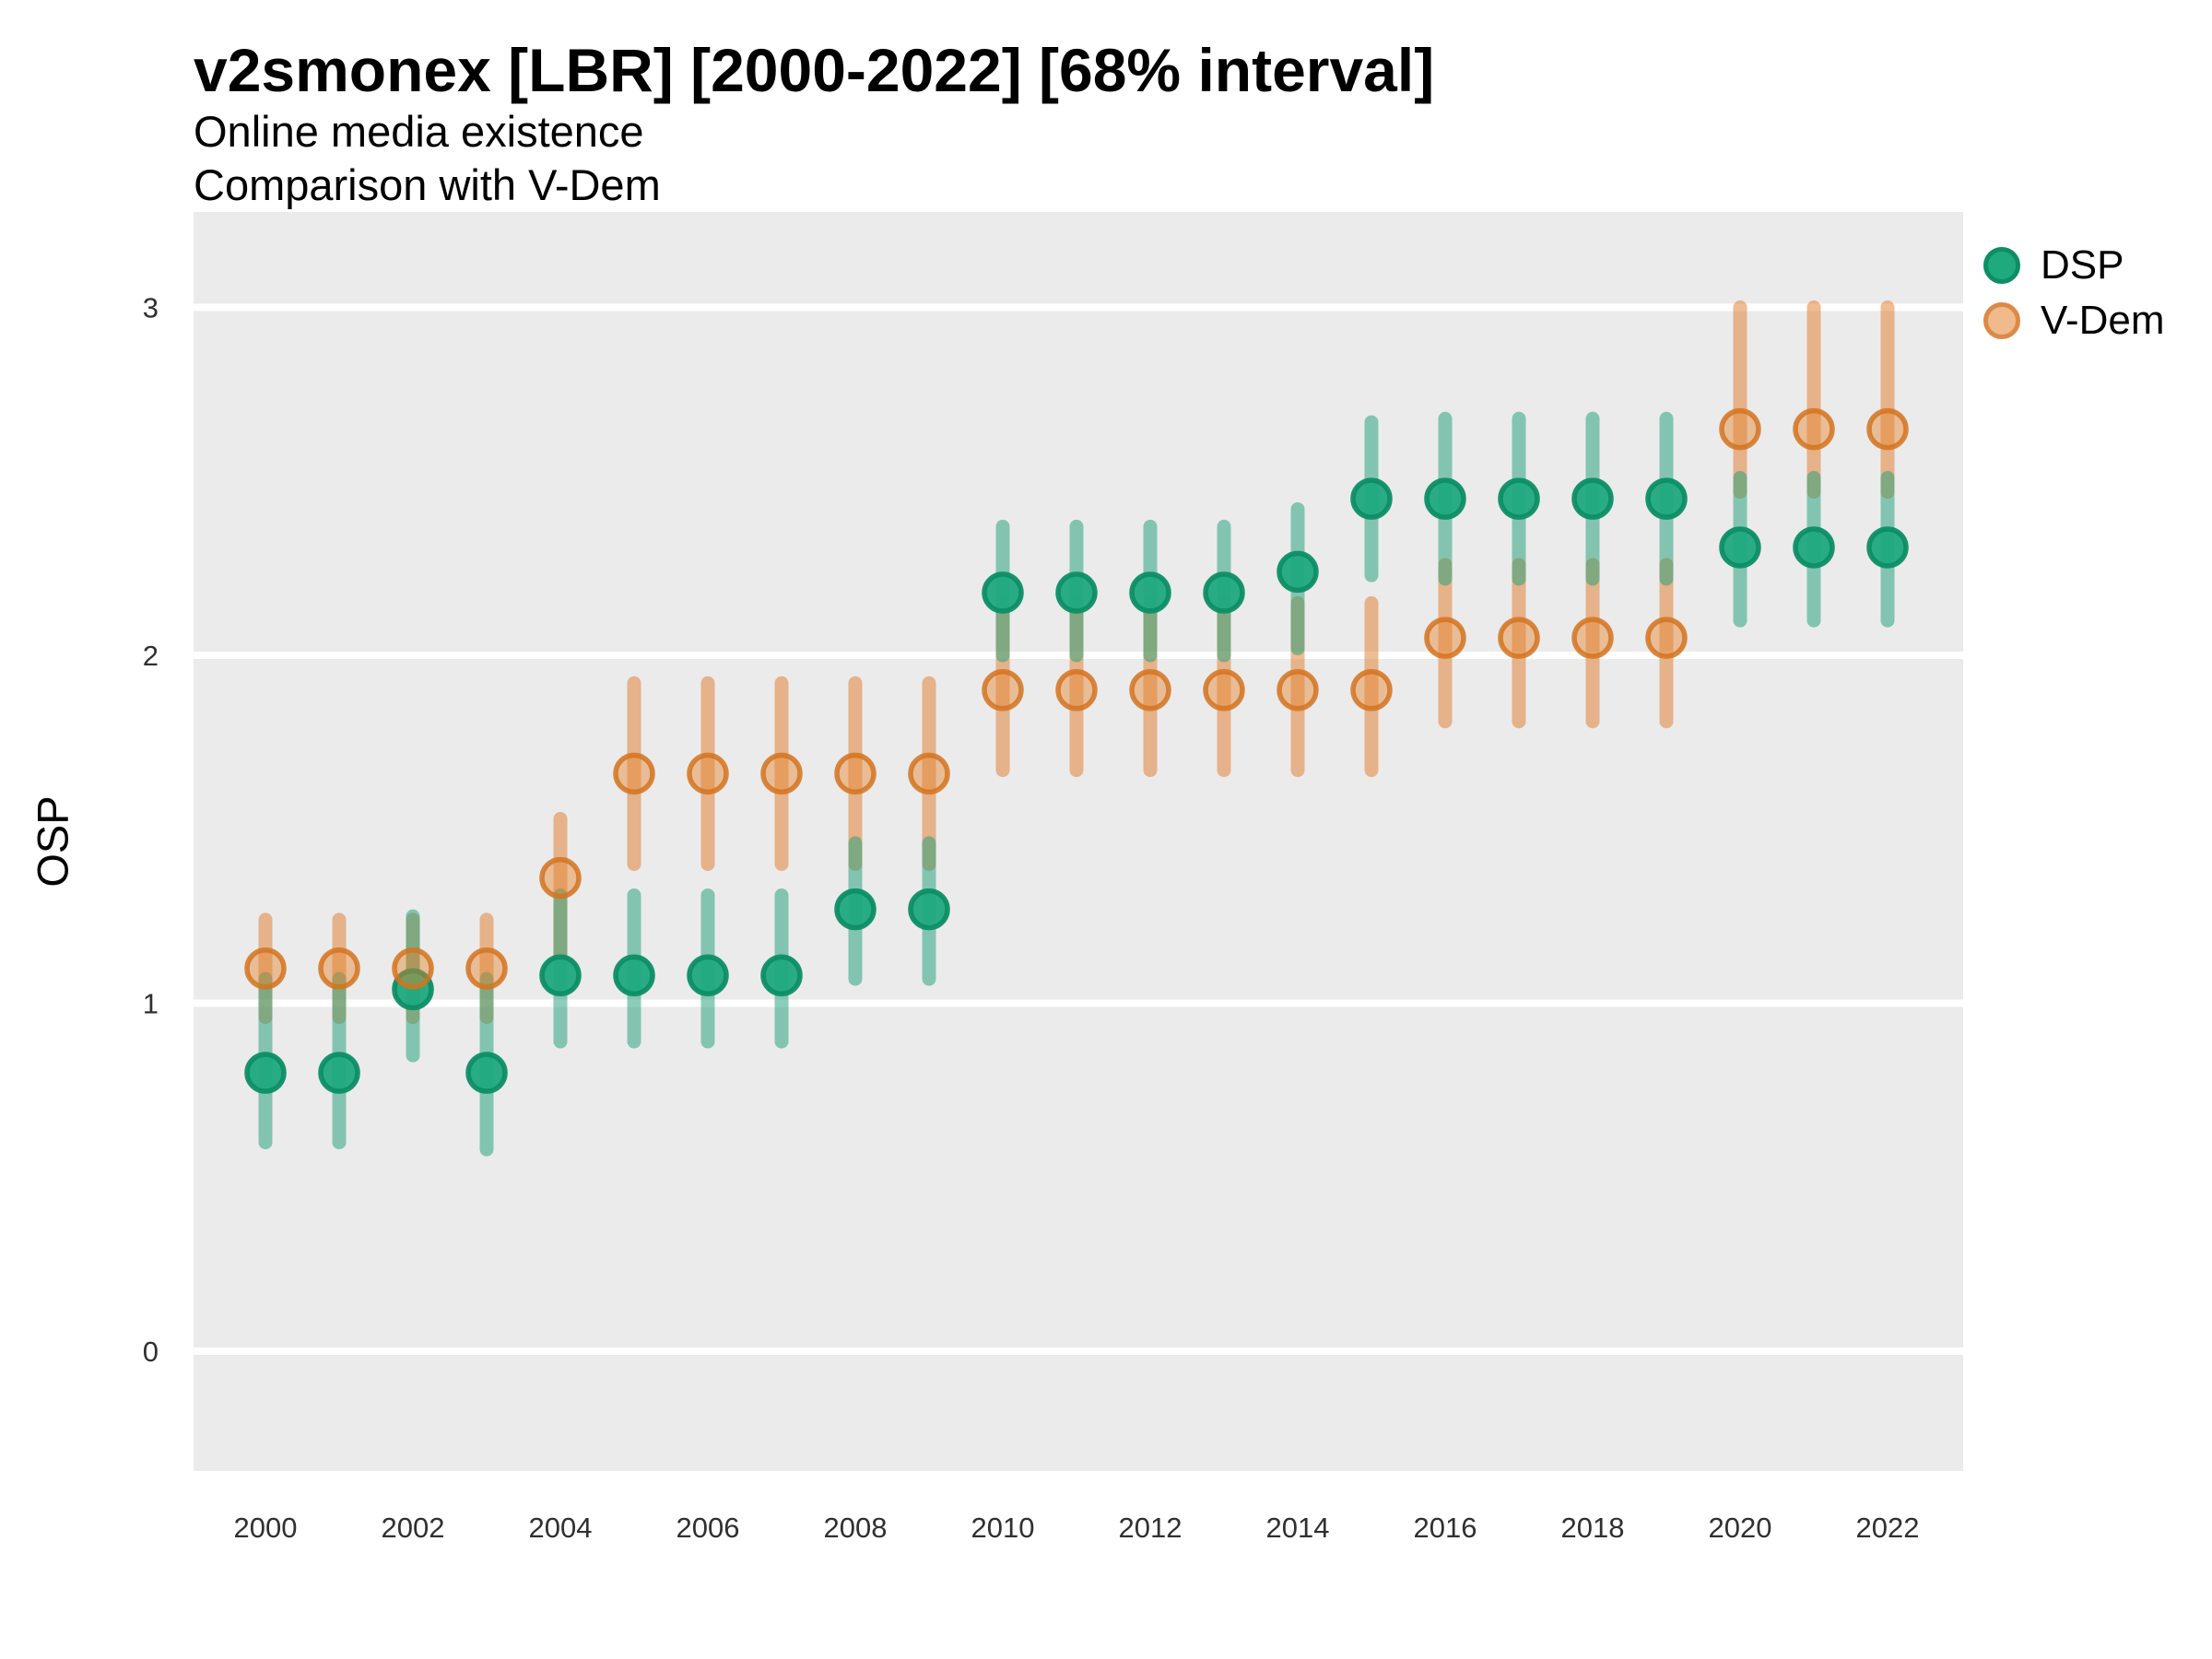 This screenshot has width=2212, height=1659. Describe the element at coordinates (52, 841) in the screenshot. I see `y-axis-title: OSP` at that location.